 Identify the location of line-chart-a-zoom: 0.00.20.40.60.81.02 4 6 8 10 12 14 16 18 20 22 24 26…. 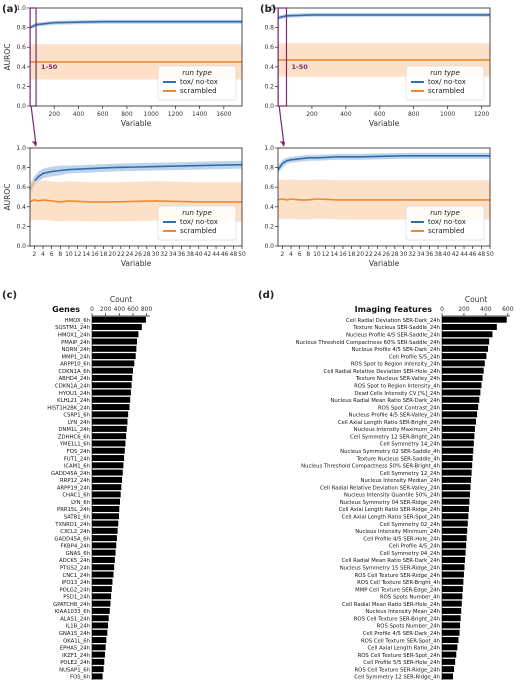
(124, 206).